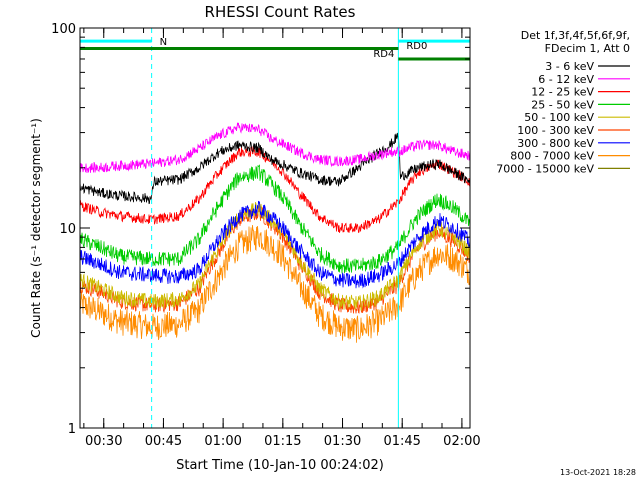  Describe the element at coordinates (163, 42) in the screenshot. I see `night-label: N` at that location.